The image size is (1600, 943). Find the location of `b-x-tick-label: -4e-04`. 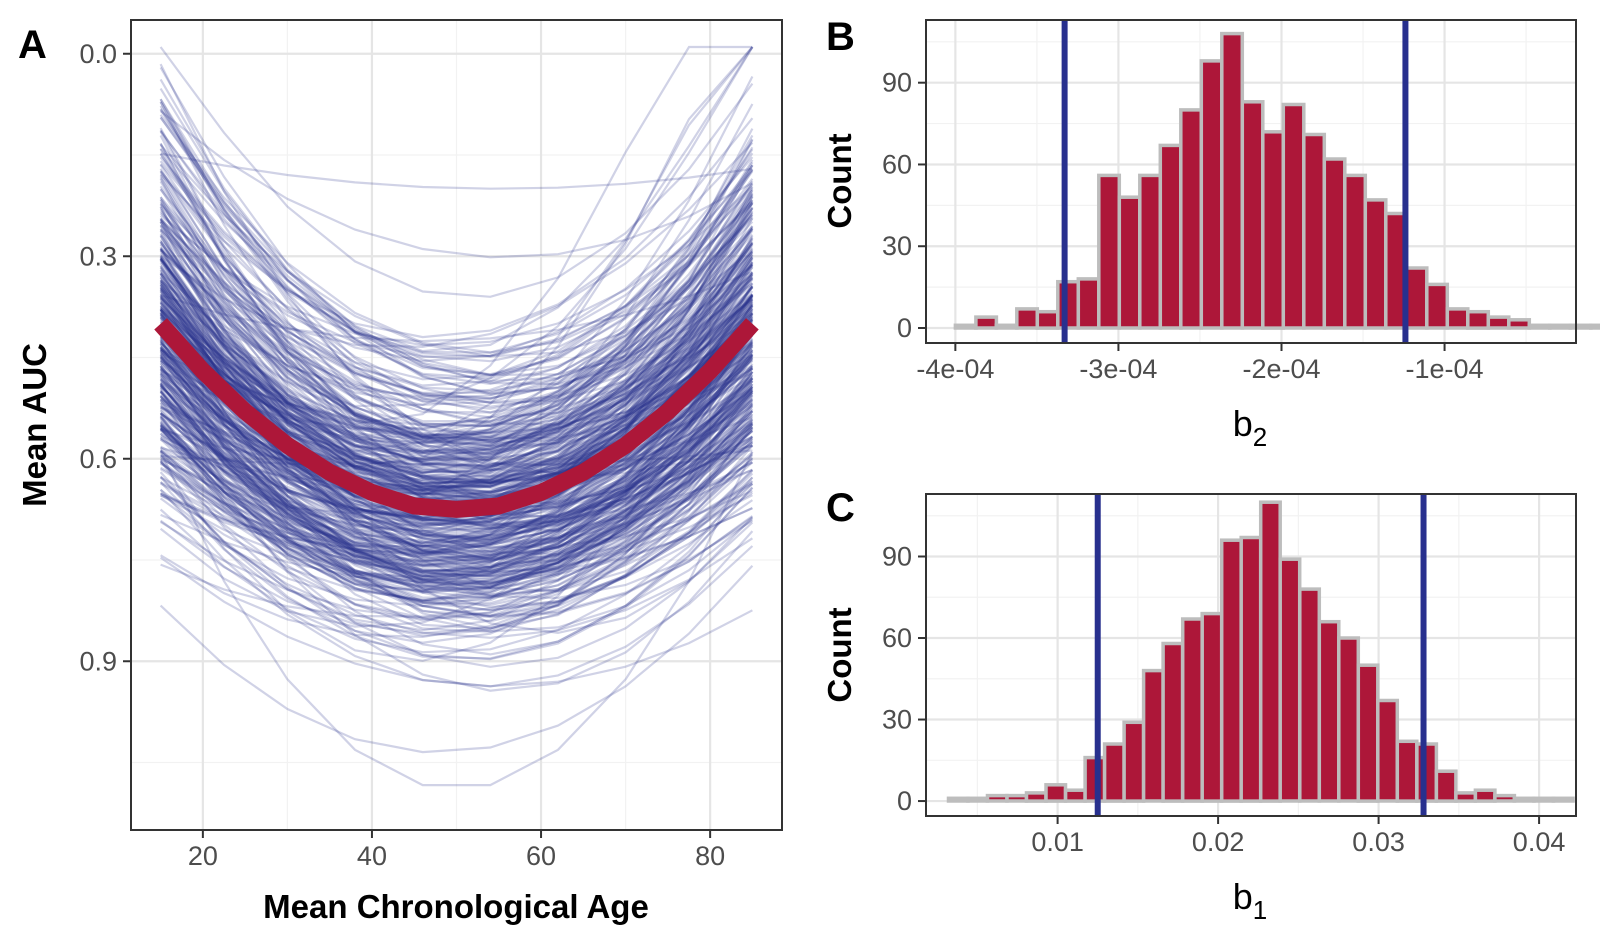

b-x-tick-label: -4e-04 is located at coordinates (955, 369).